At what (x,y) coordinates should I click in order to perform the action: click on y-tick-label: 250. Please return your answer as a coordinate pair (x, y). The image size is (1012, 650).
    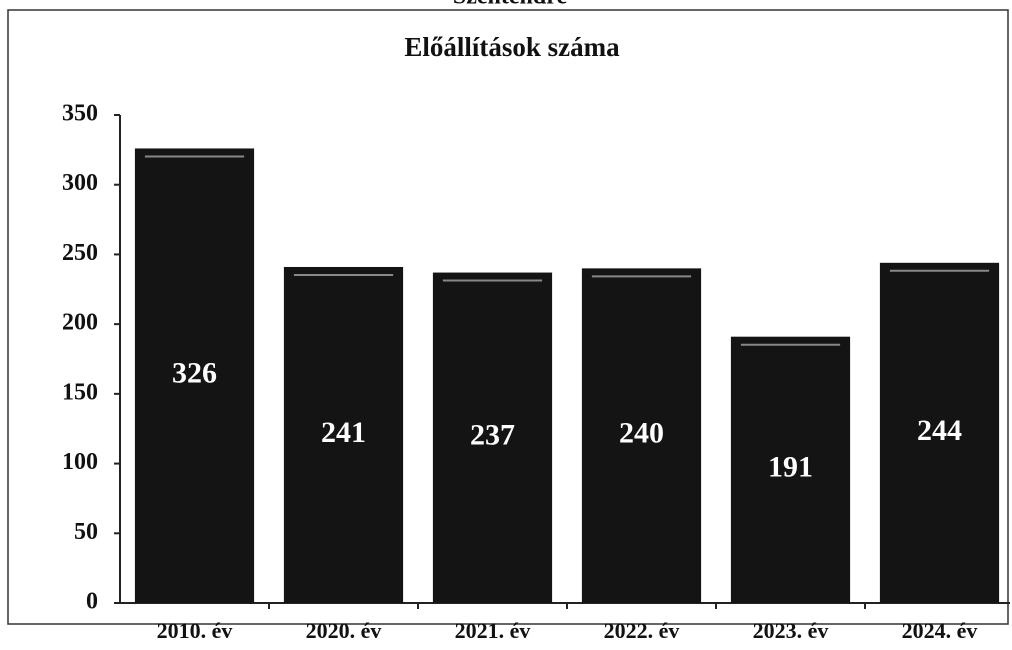
    Looking at the image, I should click on (80, 253).